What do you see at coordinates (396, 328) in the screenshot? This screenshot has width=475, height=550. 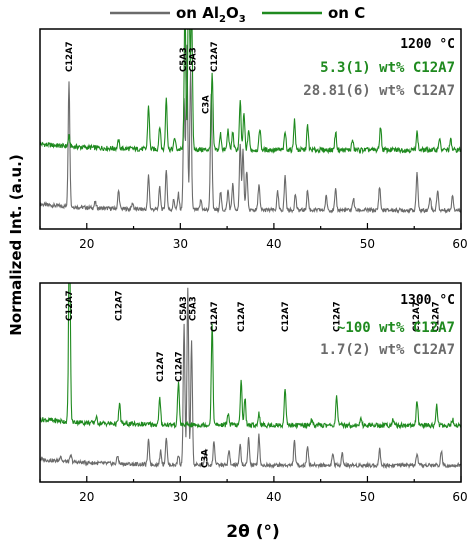 I see `panel-1300c-wt-carbon: ~100 wt% C12A7` at bounding box center [396, 328].